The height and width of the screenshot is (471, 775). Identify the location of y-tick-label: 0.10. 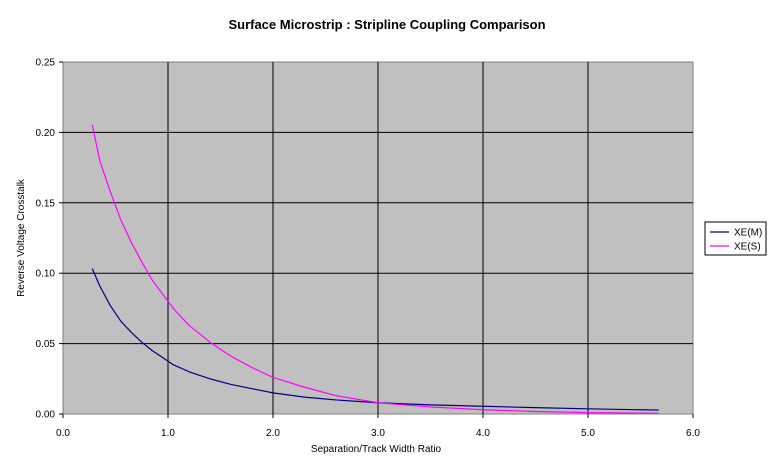
(46, 274).